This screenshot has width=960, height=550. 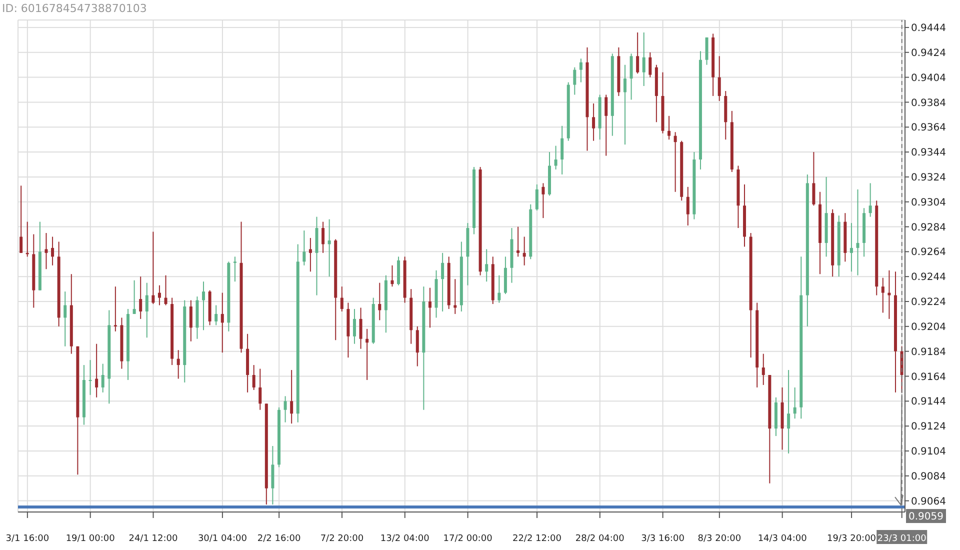 I want to click on x-tick-label: 28/2 04:00, so click(x=600, y=539).